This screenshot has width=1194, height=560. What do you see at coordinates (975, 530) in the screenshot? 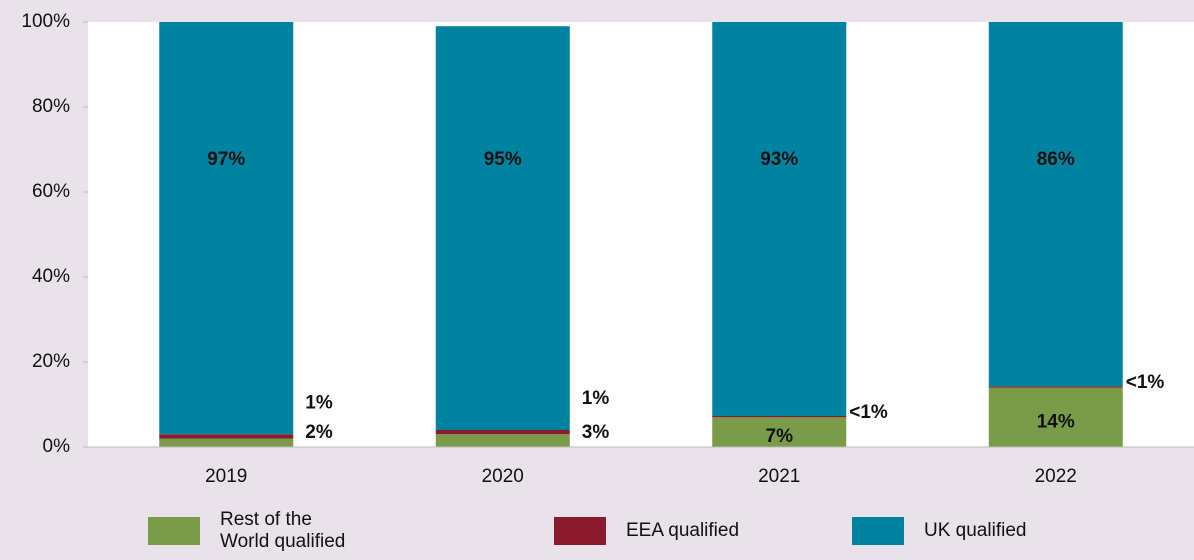
I see `legend-label: UK qualified` at bounding box center [975, 530].